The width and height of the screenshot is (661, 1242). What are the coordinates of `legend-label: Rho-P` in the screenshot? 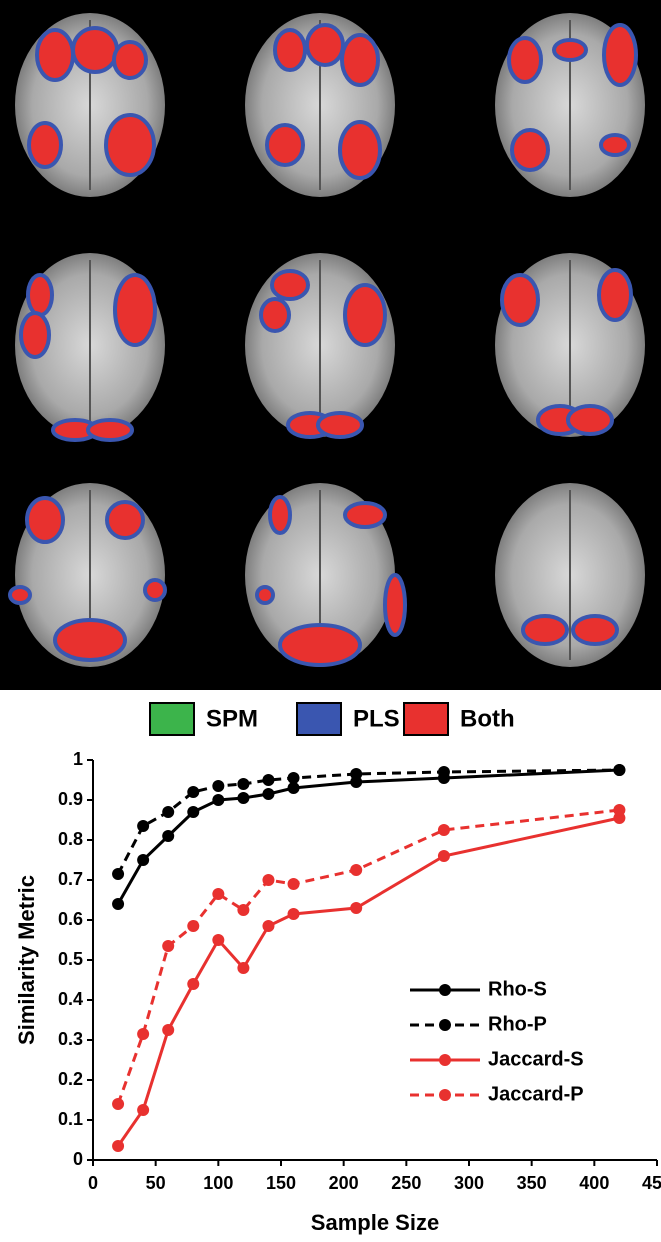 It's located at (517, 1024).